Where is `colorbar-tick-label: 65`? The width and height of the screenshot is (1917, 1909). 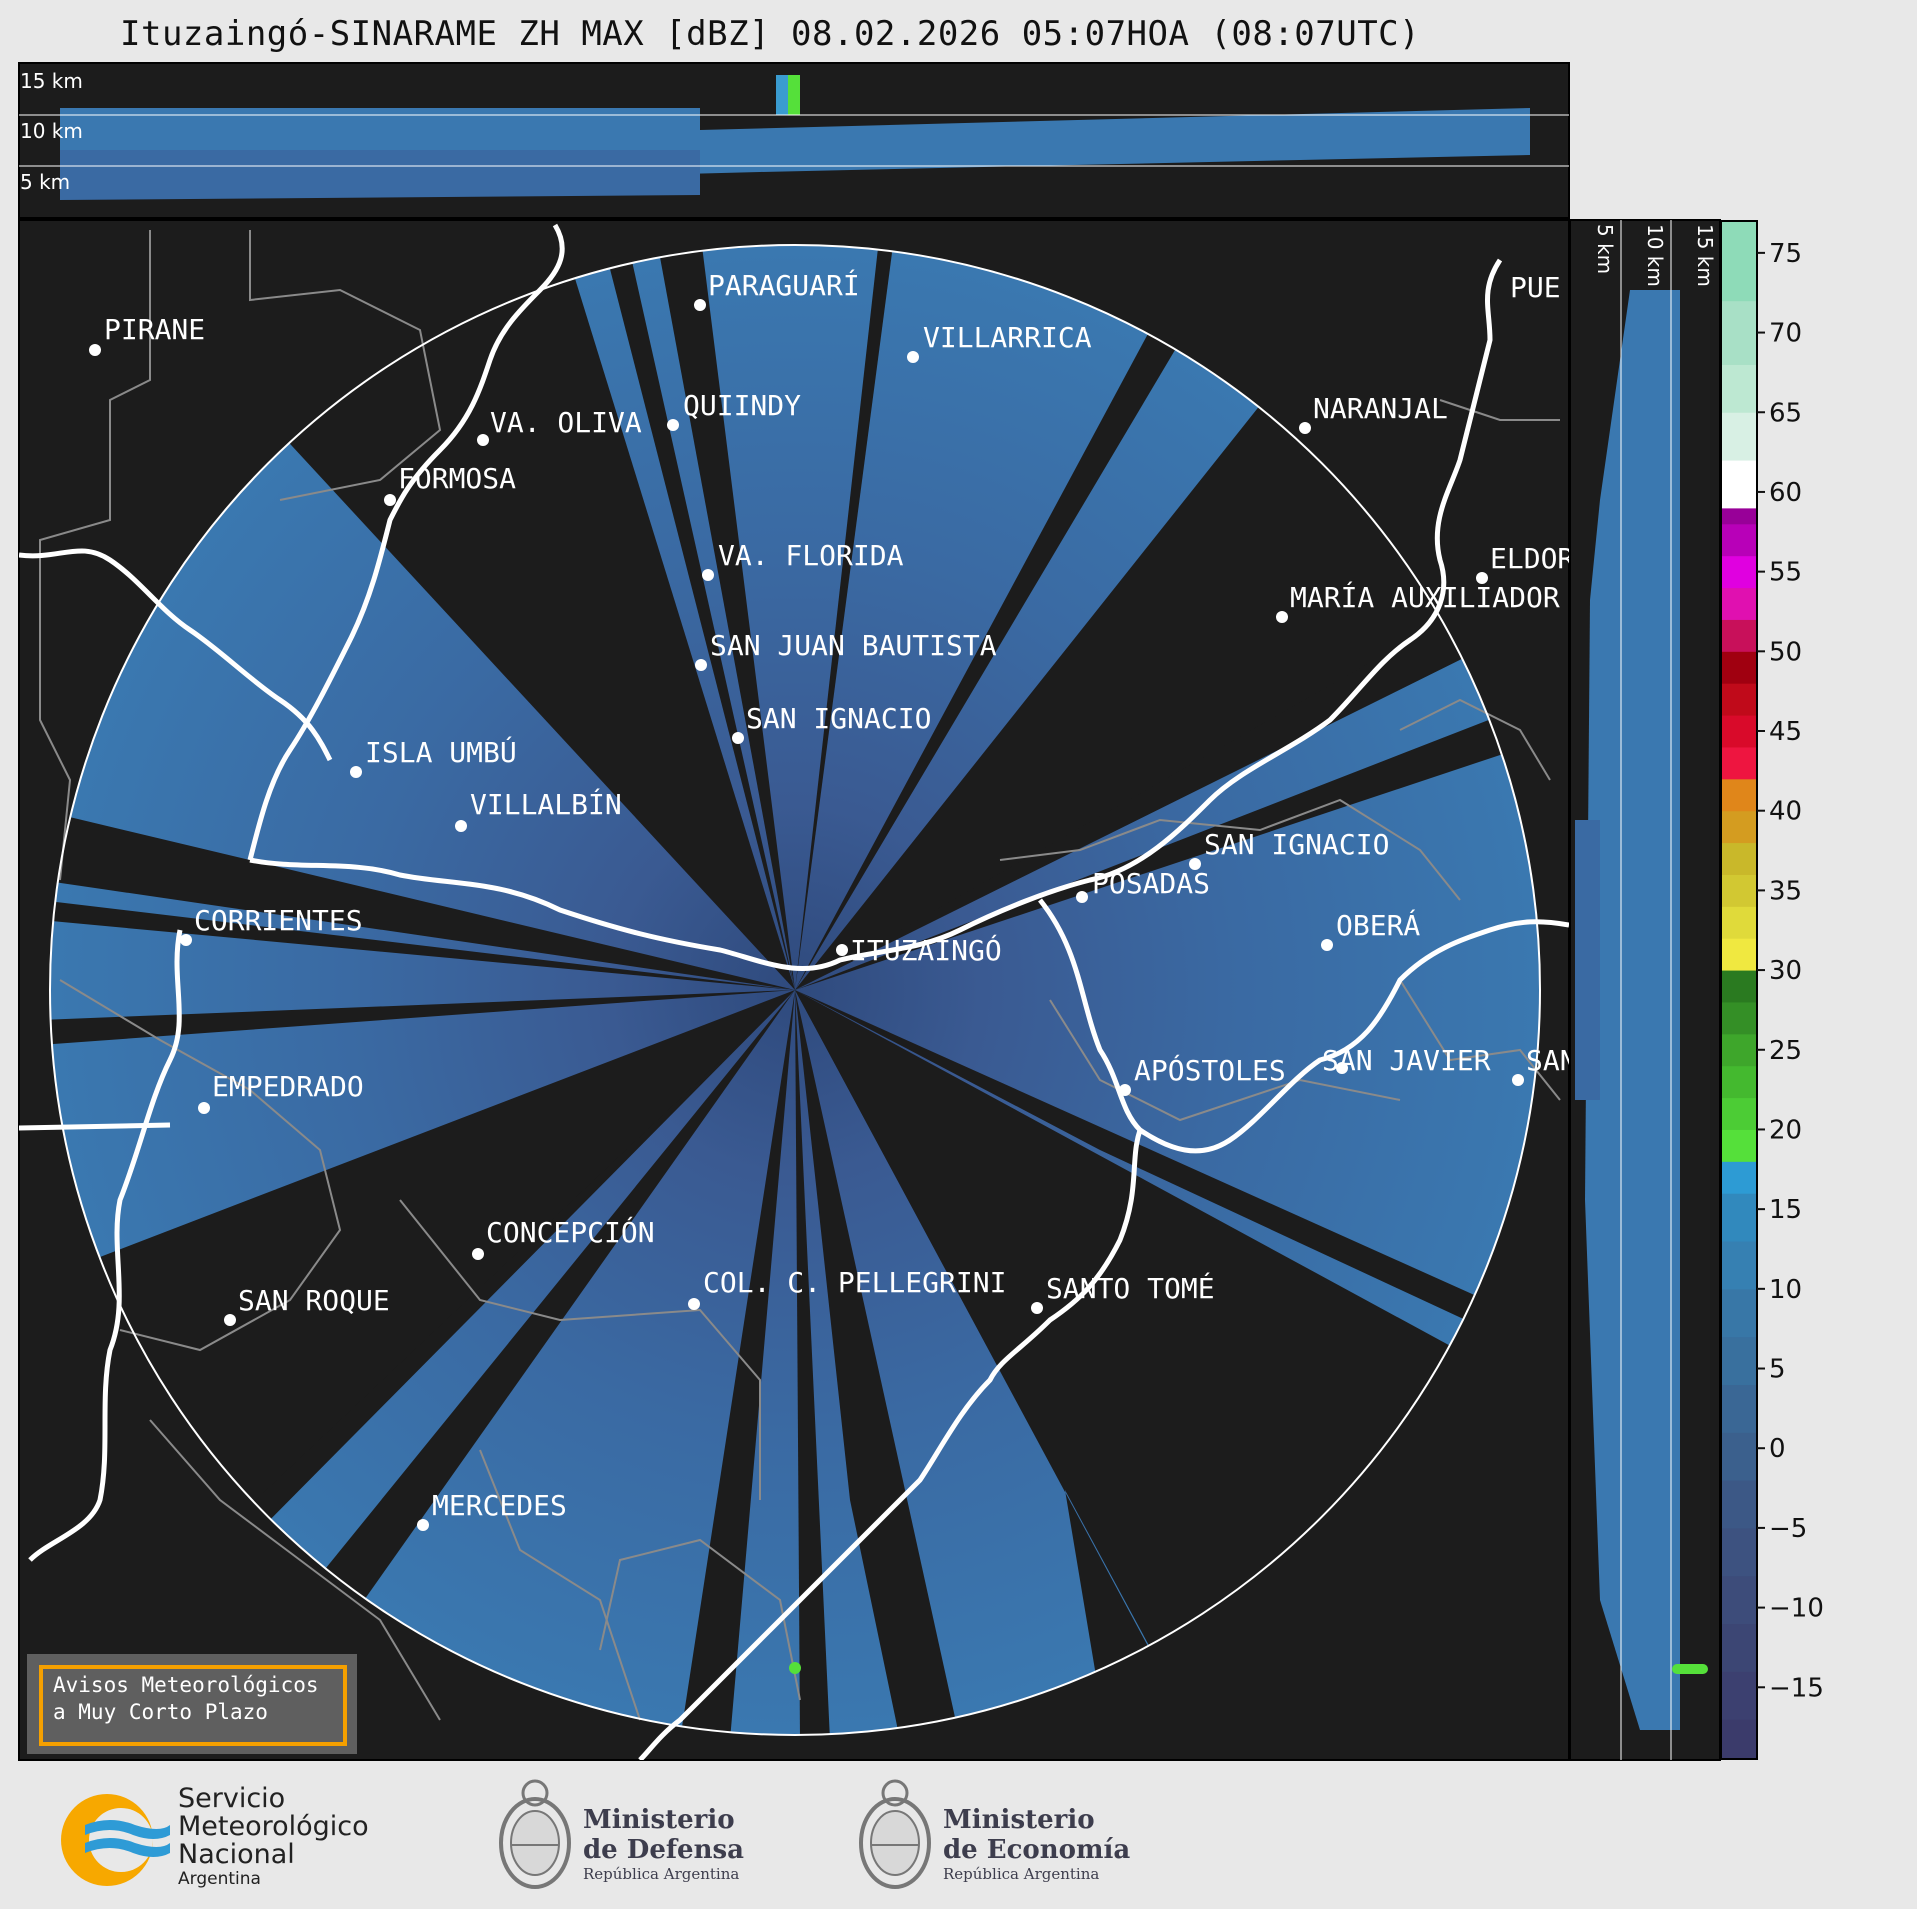 colorbar-tick-label: 65 is located at coordinates (1785, 413).